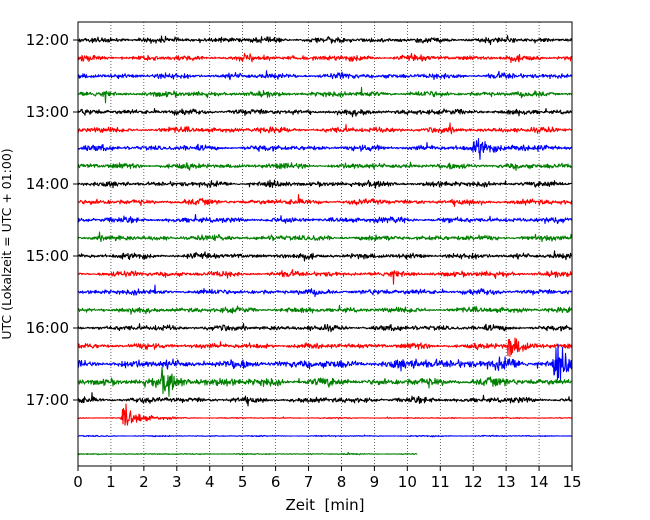  What do you see at coordinates (47, 400) in the screenshot?
I see `y-tick-label: 17:00` at bounding box center [47, 400].